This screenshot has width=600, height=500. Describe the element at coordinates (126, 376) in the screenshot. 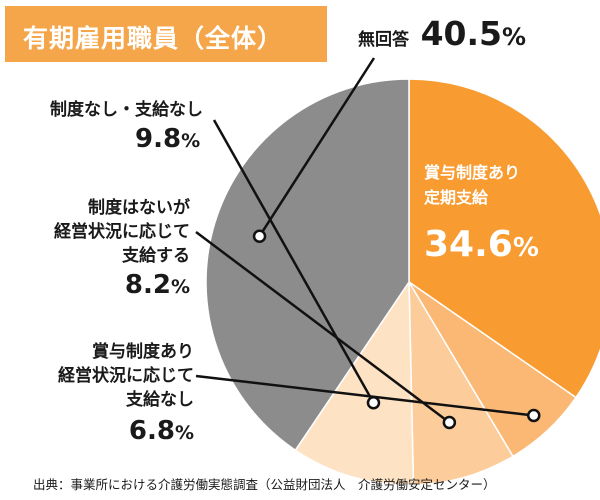

I see `label-bonus-conditional-no-pay-line2: 経営状況に応じて` at that location.